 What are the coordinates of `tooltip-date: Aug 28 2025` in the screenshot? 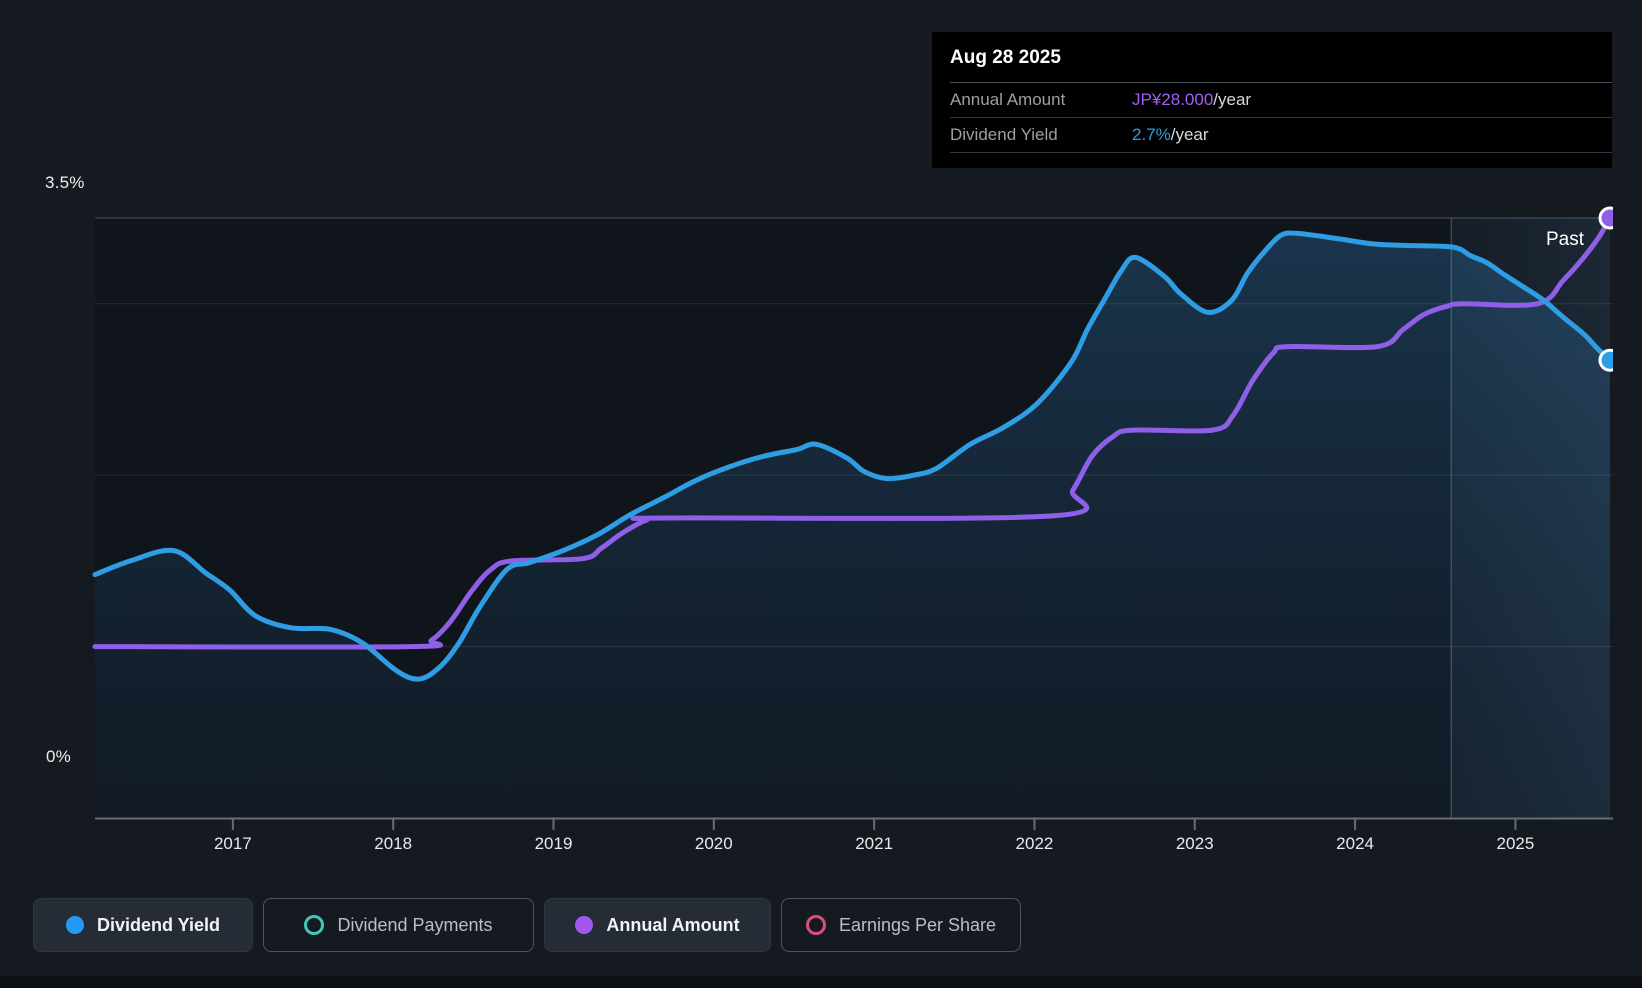 It's located at (1281, 57).